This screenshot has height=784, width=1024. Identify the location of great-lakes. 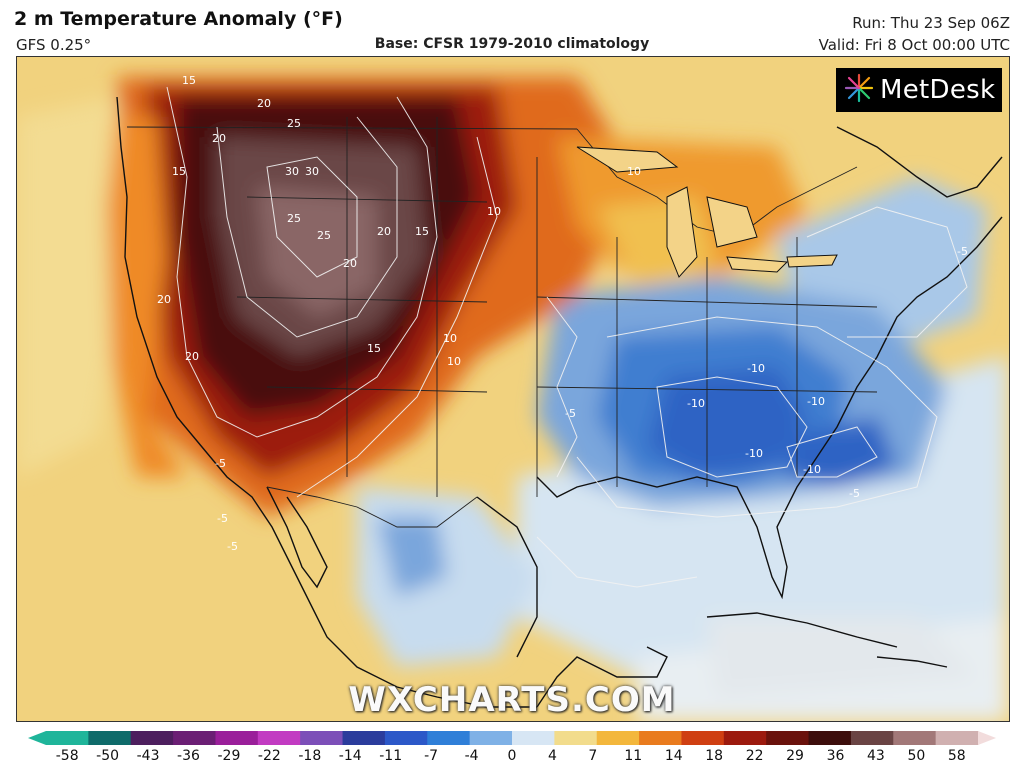
(707, 212).